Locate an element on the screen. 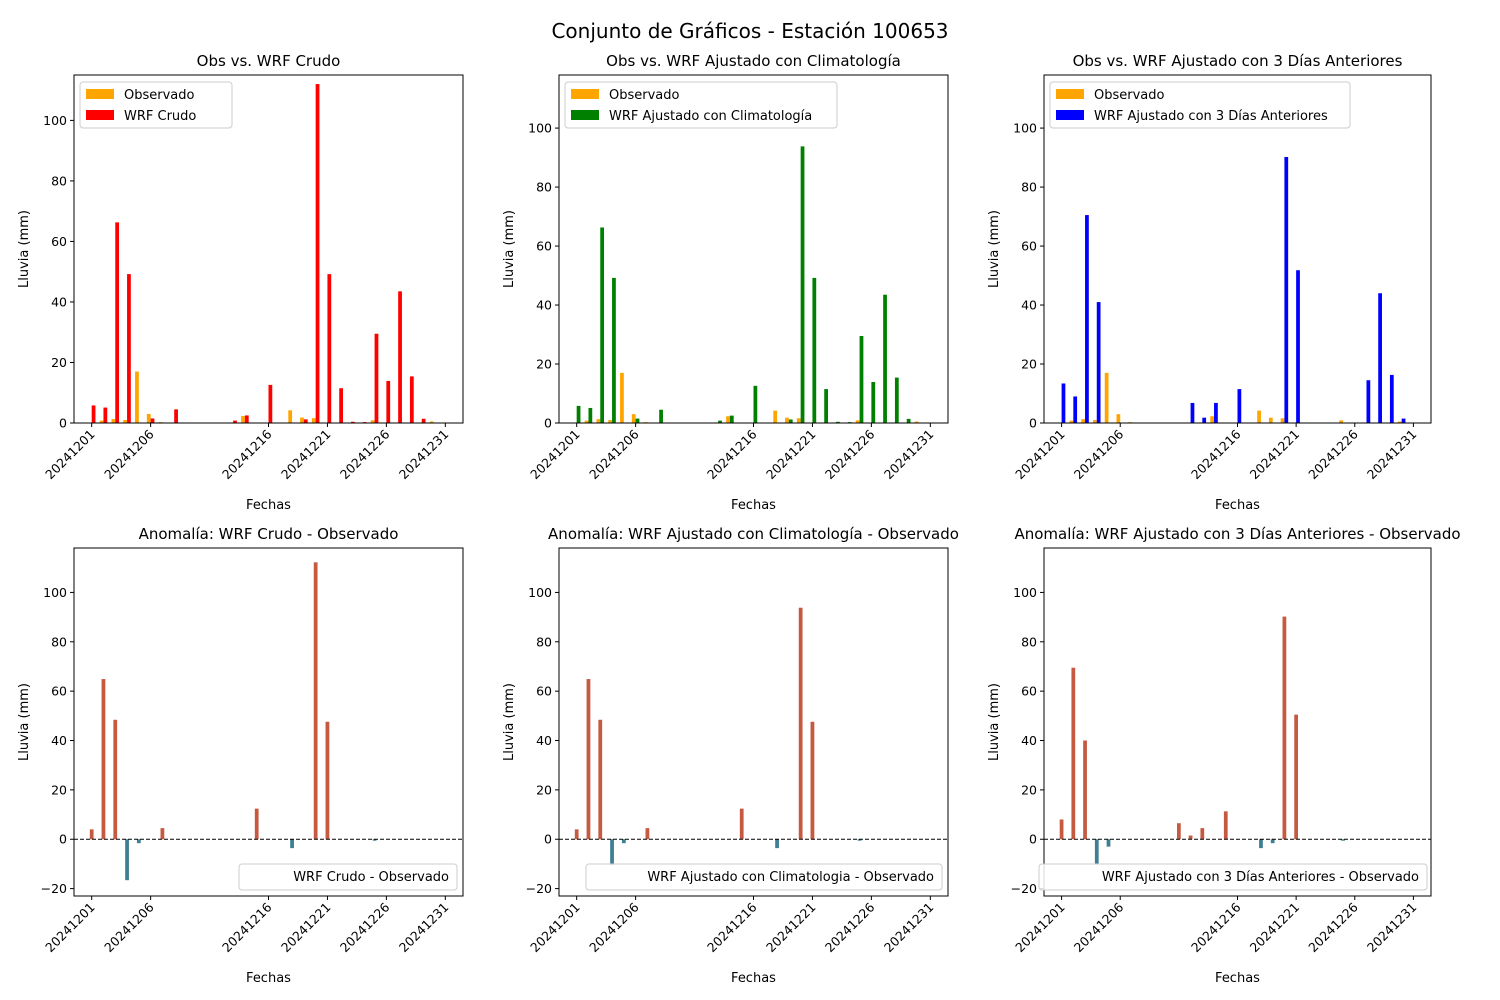 Image resolution: width=1500 pixels, height=1000 pixels. legend-entry: WRF Crudo is located at coordinates (160, 116).